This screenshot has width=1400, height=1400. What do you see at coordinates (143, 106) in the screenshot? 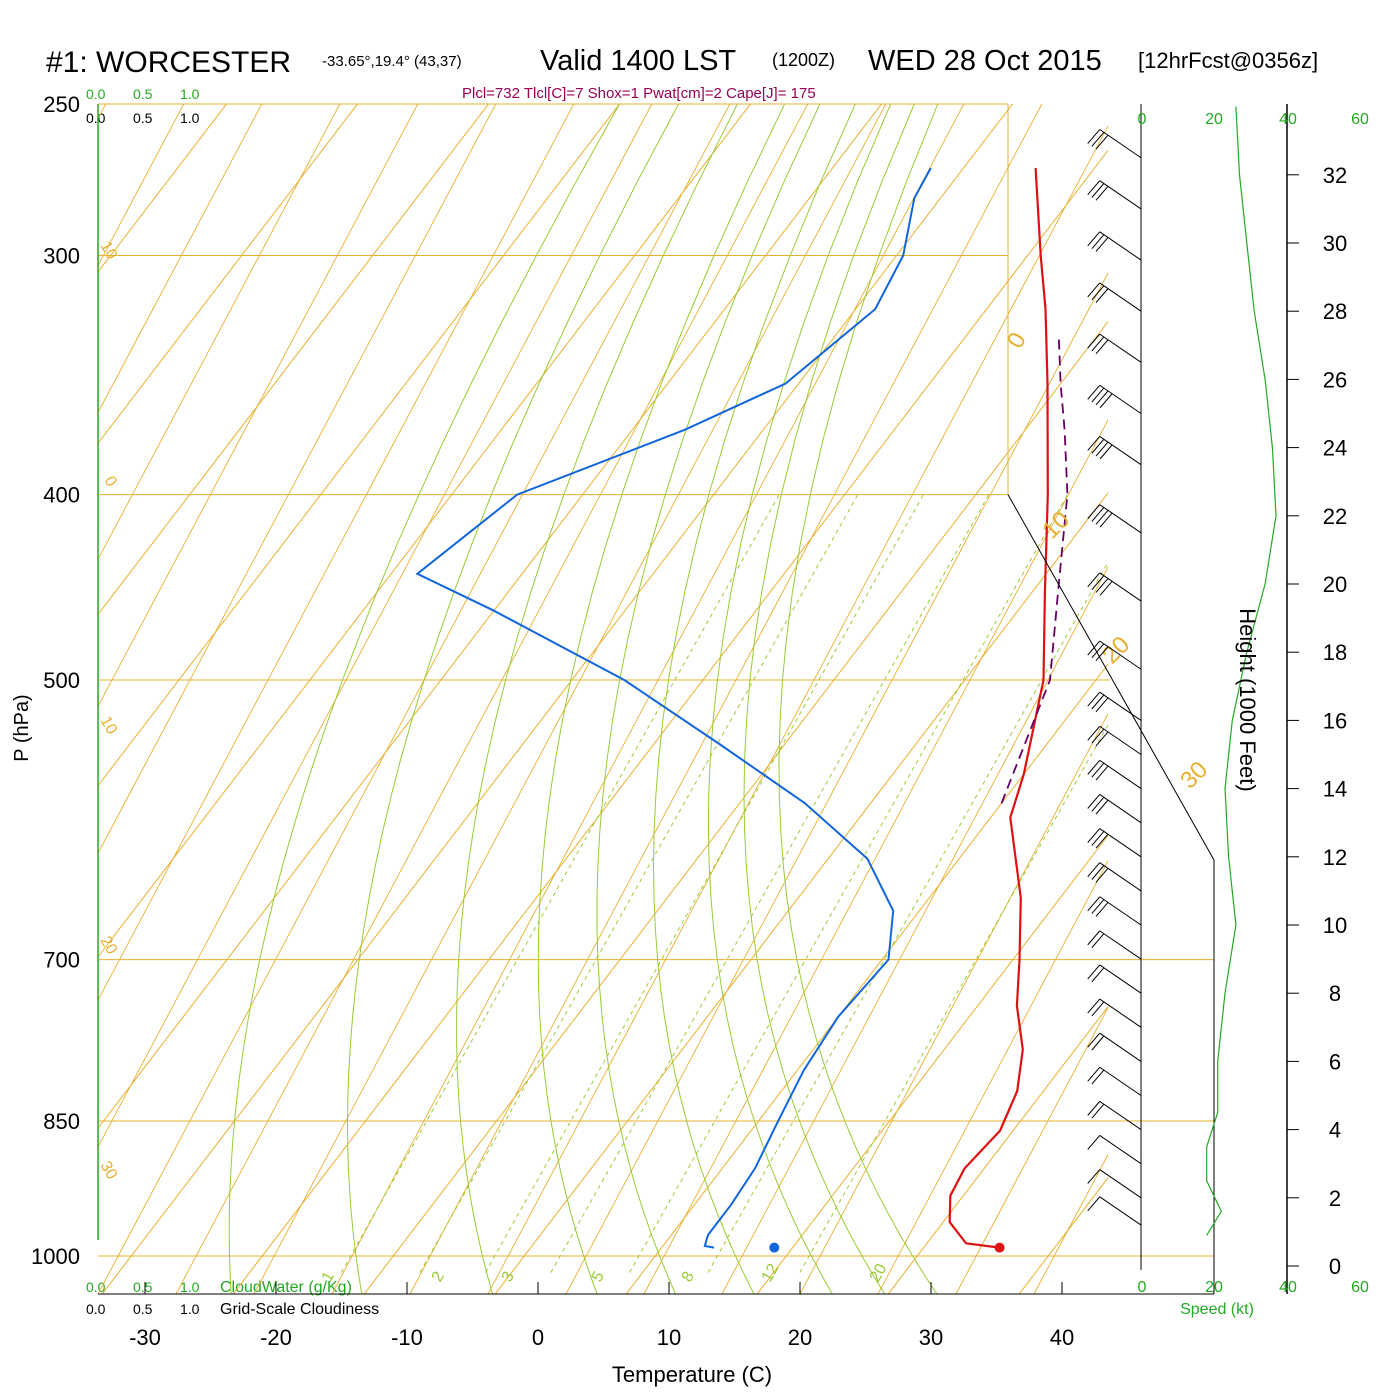
I see `cloud-scale-top: 0.0 0.5 1.0 0.0 0.5 1.0` at bounding box center [143, 106].